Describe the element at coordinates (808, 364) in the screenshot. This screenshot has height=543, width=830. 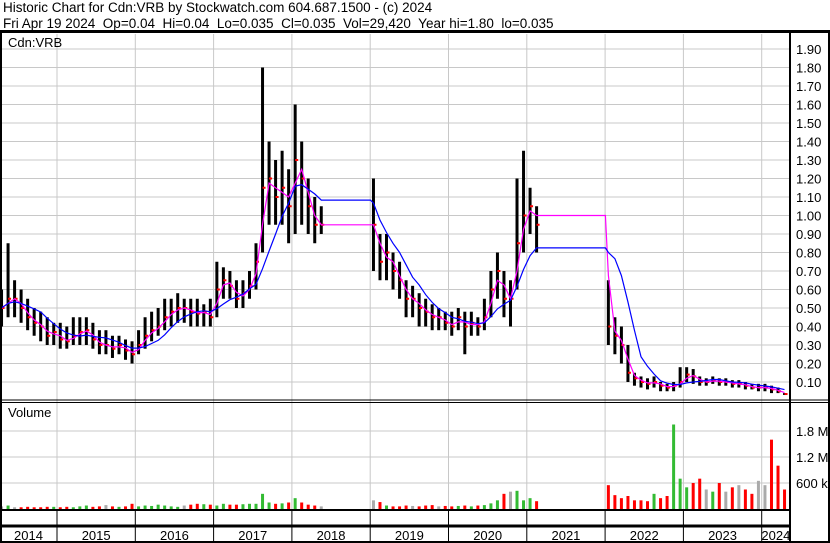
I see `price-tick-label: 0.20` at that location.